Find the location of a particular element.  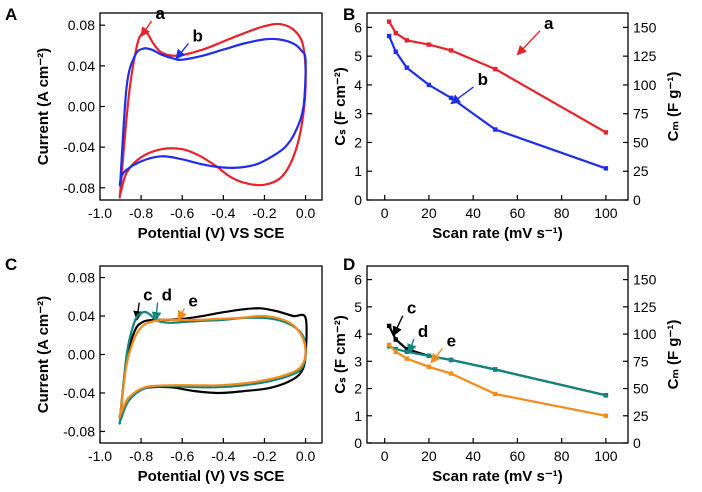

panel-letter: A is located at coordinates (11, 14).